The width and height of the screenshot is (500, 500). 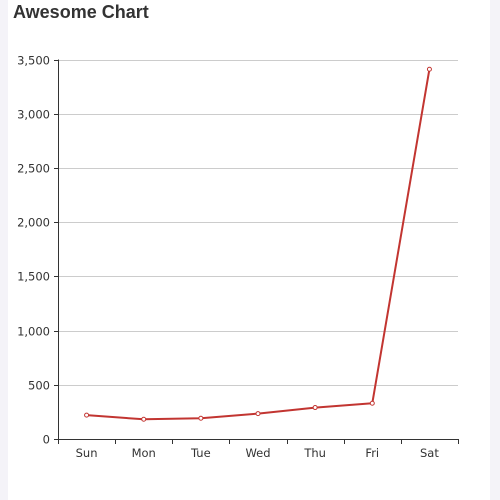 What do you see at coordinates (33, 169) in the screenshot?
I see `y-tick-label: 2,500` at bounding box center [33, 169].